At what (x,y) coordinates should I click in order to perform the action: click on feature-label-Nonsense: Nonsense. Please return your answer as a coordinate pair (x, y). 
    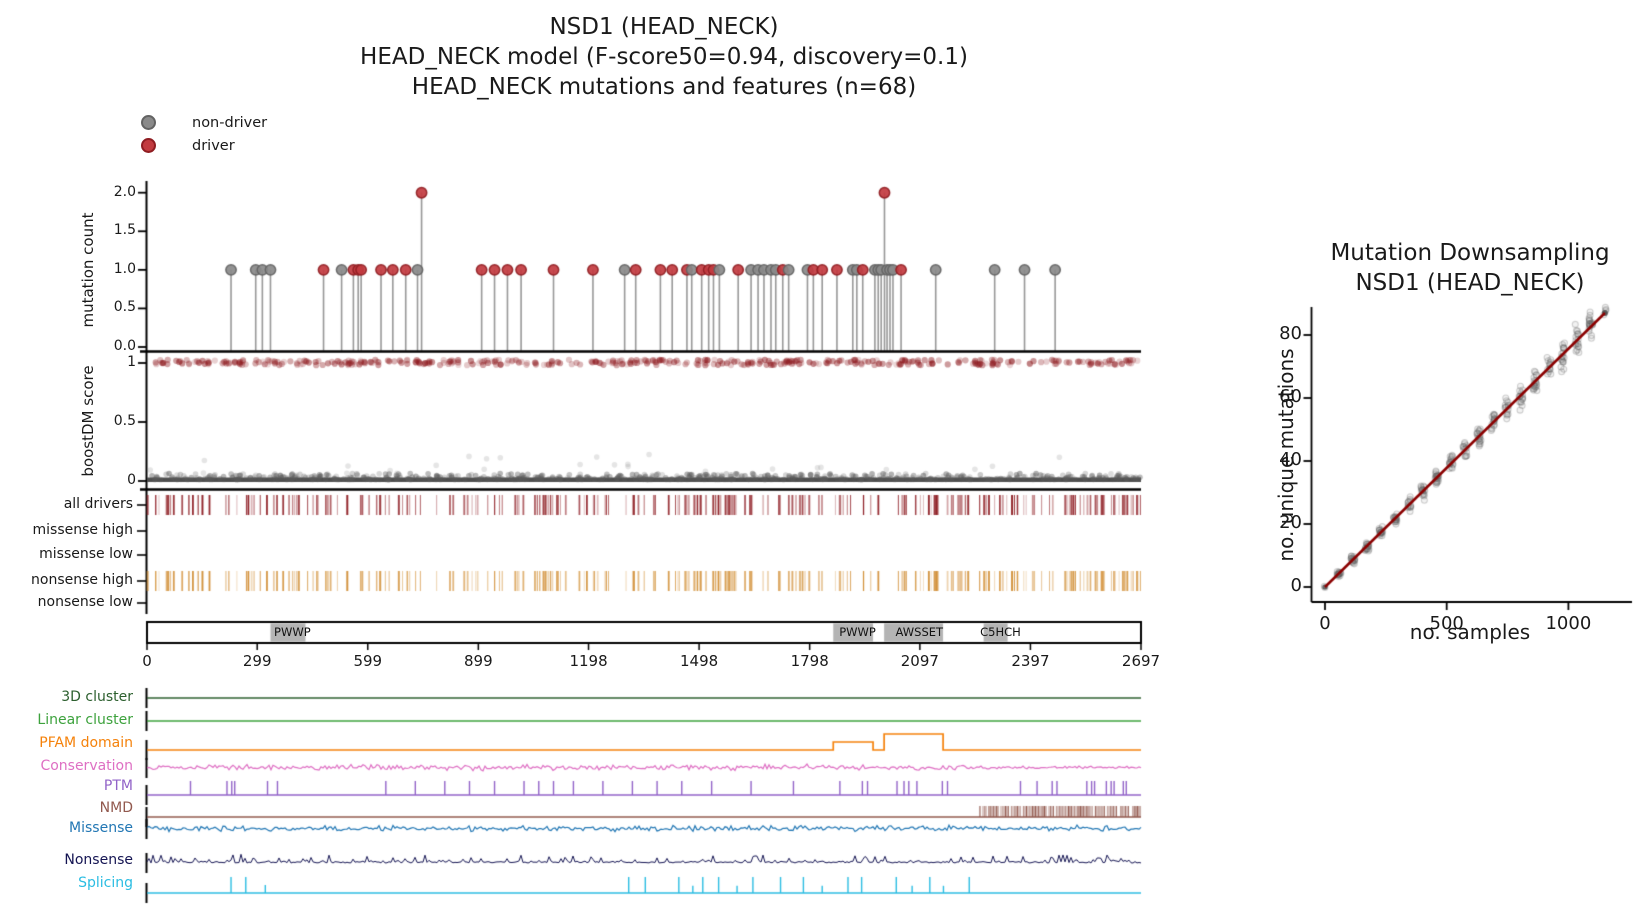
    Looking at the image, I should click on (98, 860).